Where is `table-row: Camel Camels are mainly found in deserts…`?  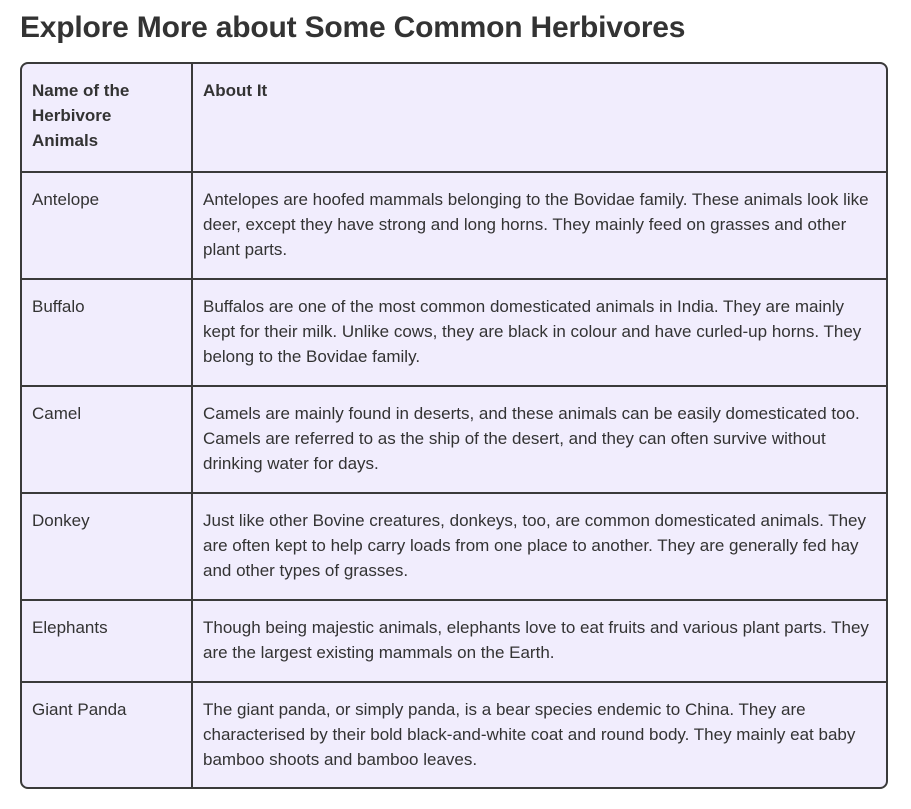 table-row: Camel Camels are mainly found in deserts… is located at coordinates (454, 440).